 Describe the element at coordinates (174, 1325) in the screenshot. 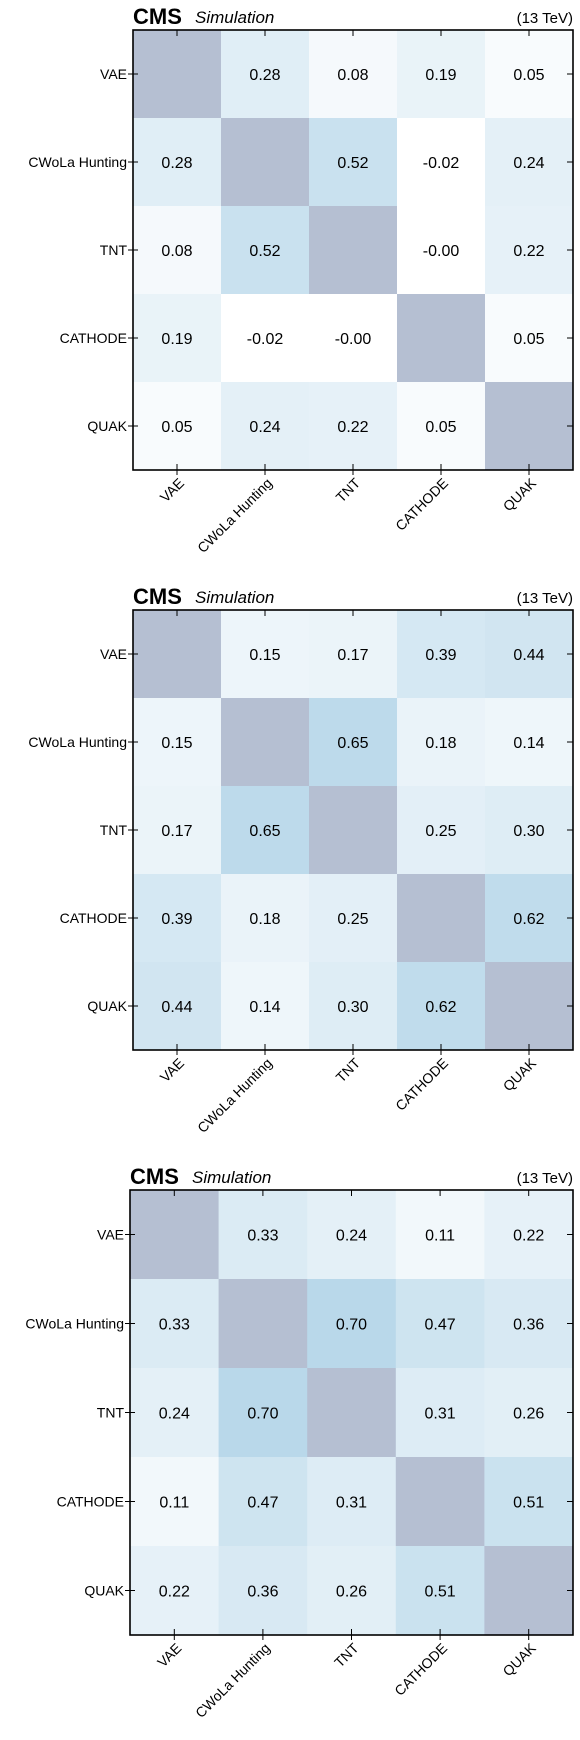

I see `cell-value-label: 0.33` at that location.